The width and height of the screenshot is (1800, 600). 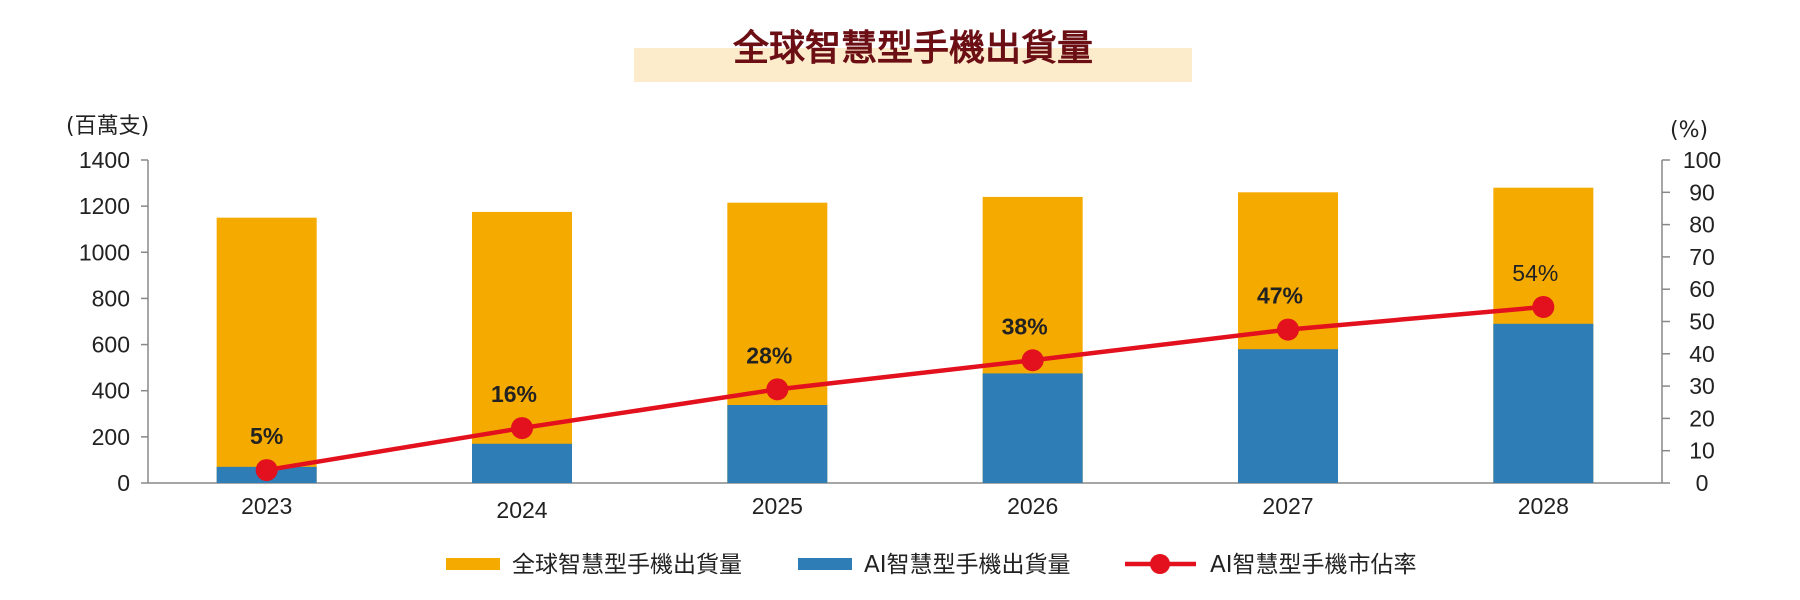 I want to click on right-tick-label: 80, so click(x=1702, y=225).